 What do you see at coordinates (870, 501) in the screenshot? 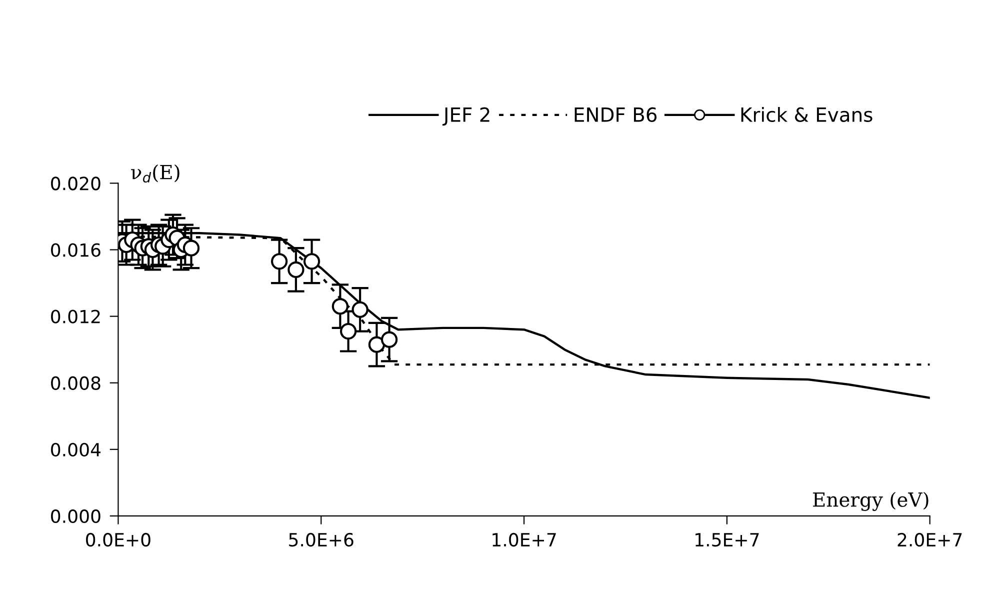
I see `x-axis-title: Energy (eV)` at bounding box center [870, 501].